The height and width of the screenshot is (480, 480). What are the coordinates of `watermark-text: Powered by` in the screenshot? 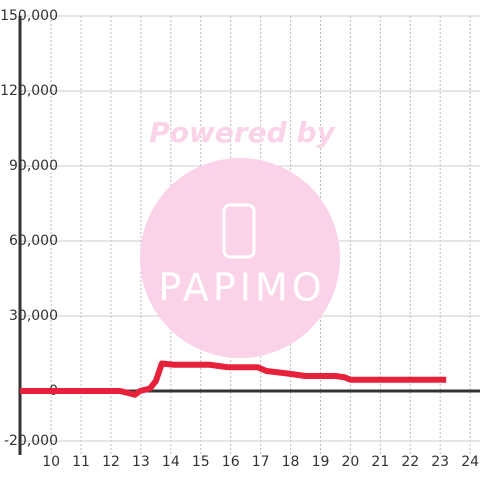 It's located at (242, 132).